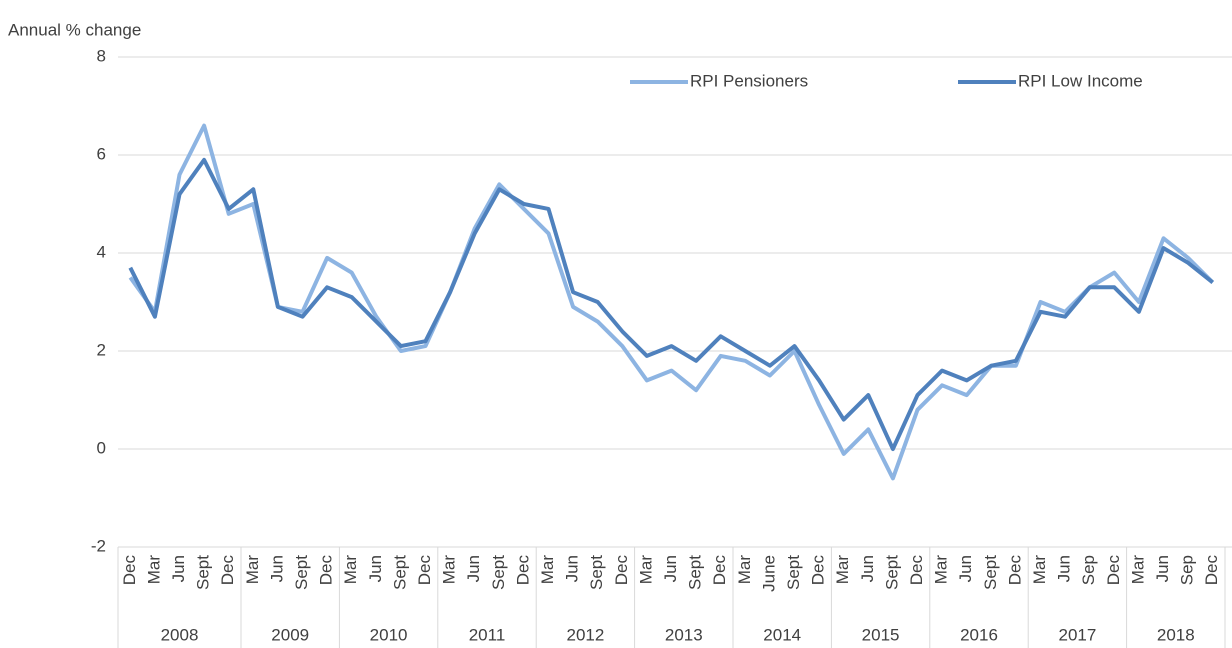 Image resolution: width=1232 pixels, height=648 pixels. Describe the element at coordinates (101, 251) in the screenshot. I see `y-tick-label: 4` at that location.